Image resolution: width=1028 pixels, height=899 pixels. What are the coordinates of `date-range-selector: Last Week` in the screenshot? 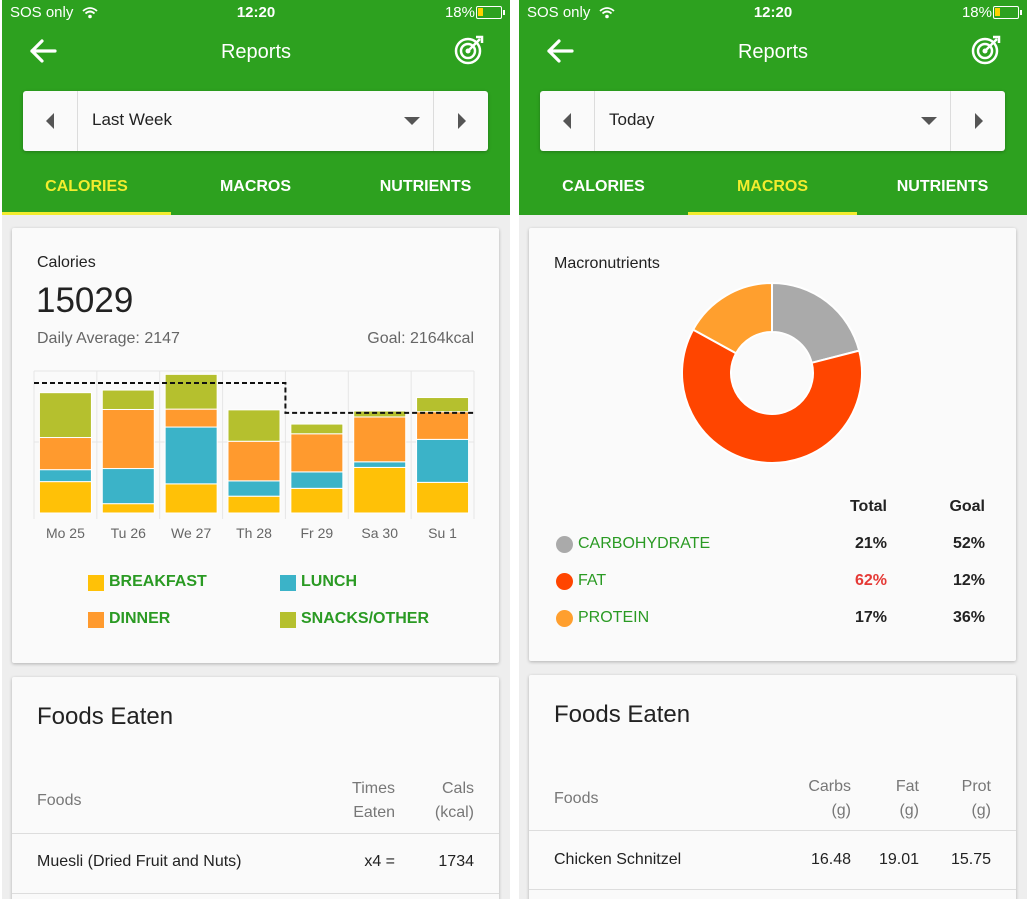 It's located at (255, 121).